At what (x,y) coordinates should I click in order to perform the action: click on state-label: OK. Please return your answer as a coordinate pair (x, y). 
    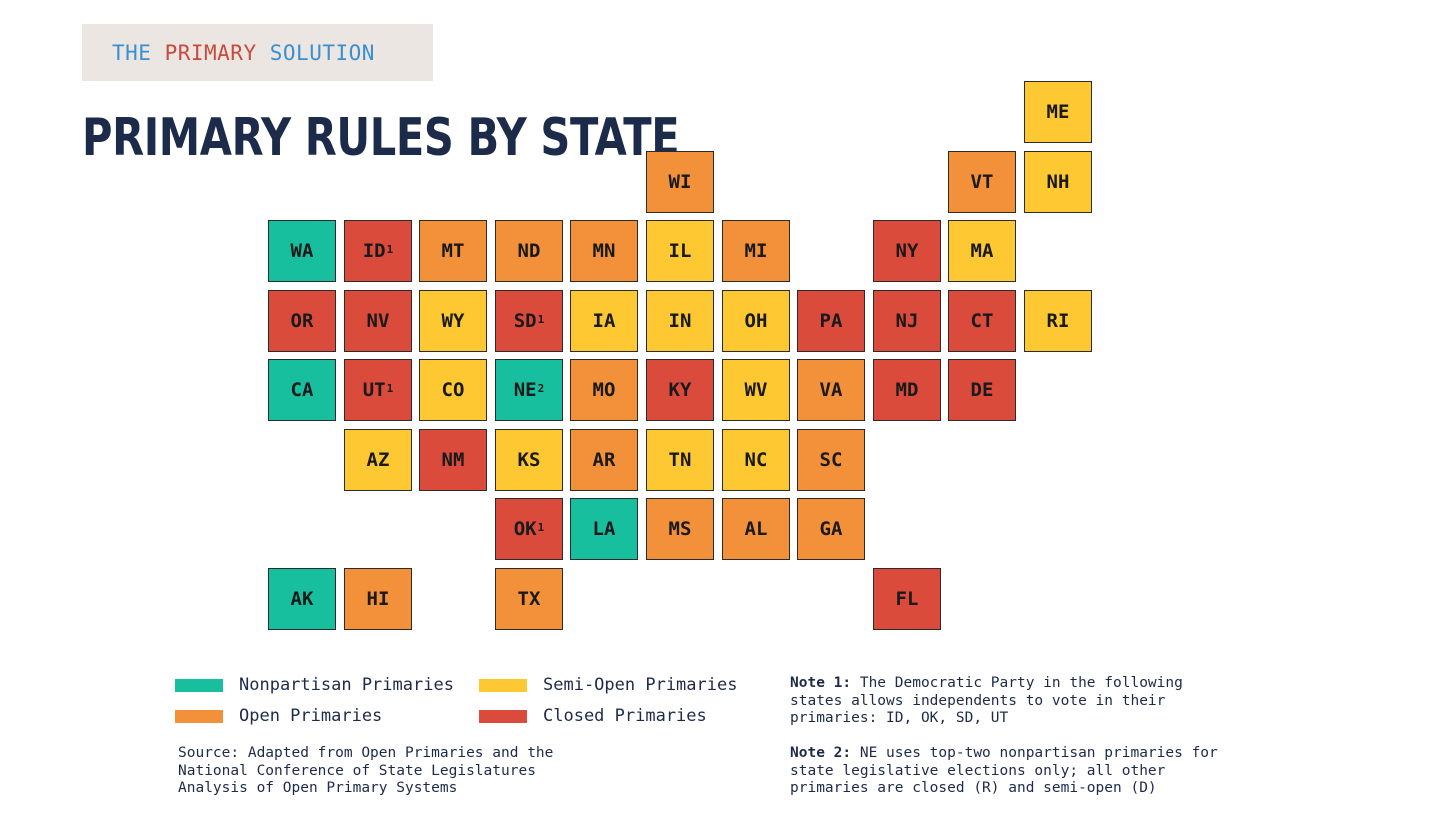
    Looking at the image, I should click on (525, 529).